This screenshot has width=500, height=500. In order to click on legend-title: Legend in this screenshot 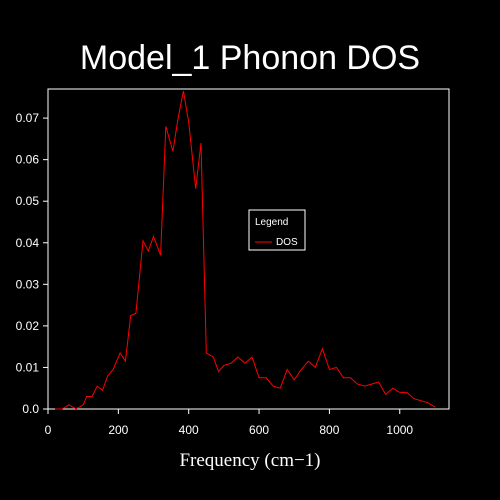, I will do `click(271, 222)`.